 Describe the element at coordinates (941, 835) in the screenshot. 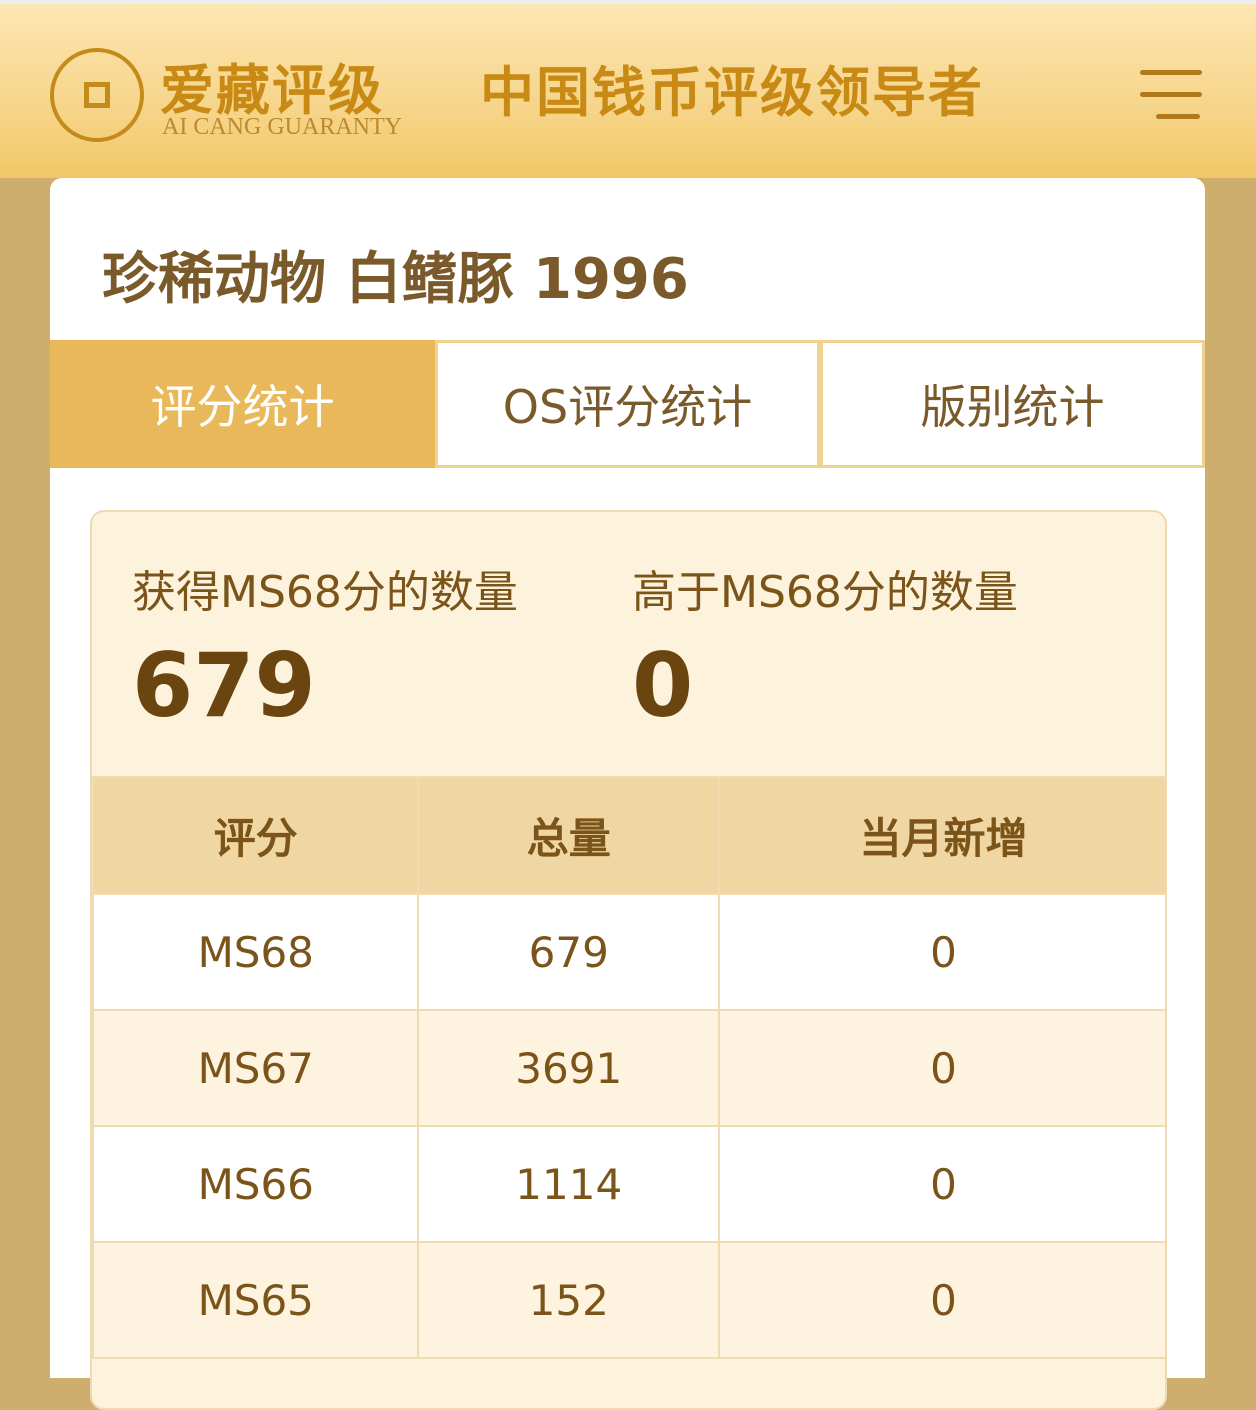

I see `header-monthly-new: 当月新增` at that location.